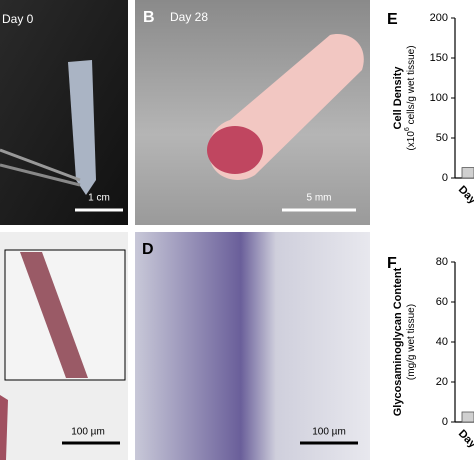 The width and height of the screenshot is (474, 474). Describe the element at coordinates (411, 141) in the screenshot. I see `y-axis-units-part: (x10` at that location.